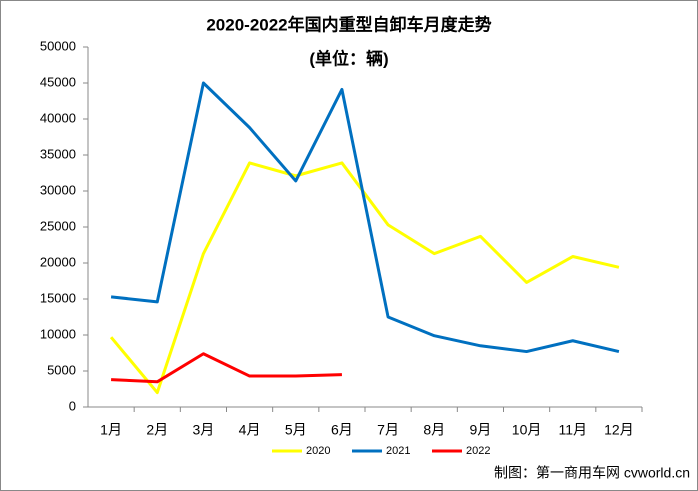 The height and width of the screenshot is (491, 698). Describe the element at coordinates (481, 430) in the screenshot. I see `x-tick-label: 9月` at that location.